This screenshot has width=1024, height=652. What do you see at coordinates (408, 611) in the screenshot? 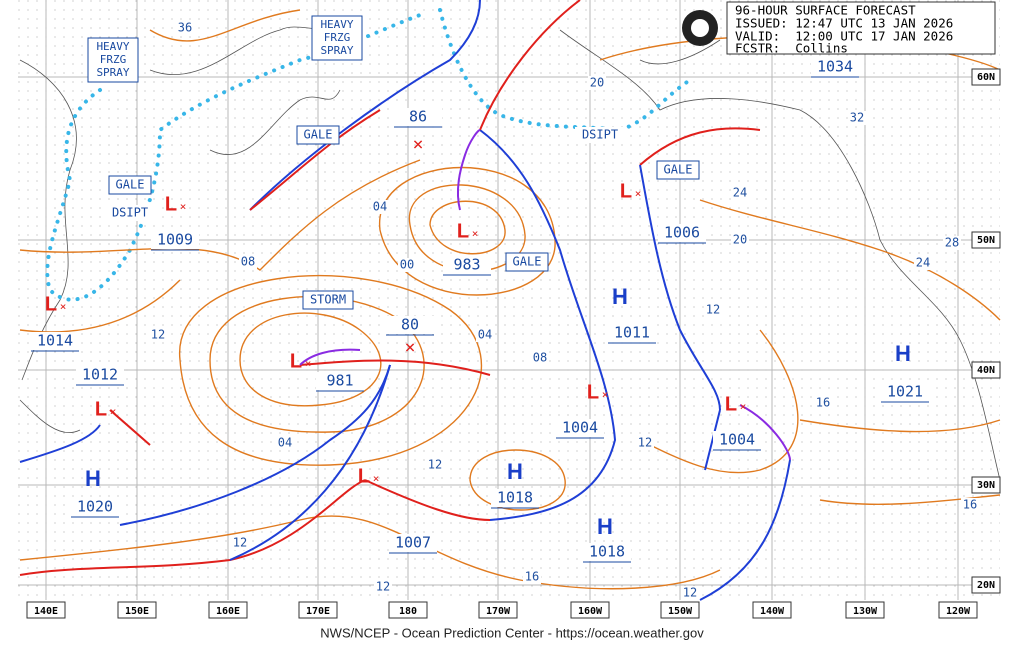
I see `lon-label: 180` at bounding box center [408, 611].